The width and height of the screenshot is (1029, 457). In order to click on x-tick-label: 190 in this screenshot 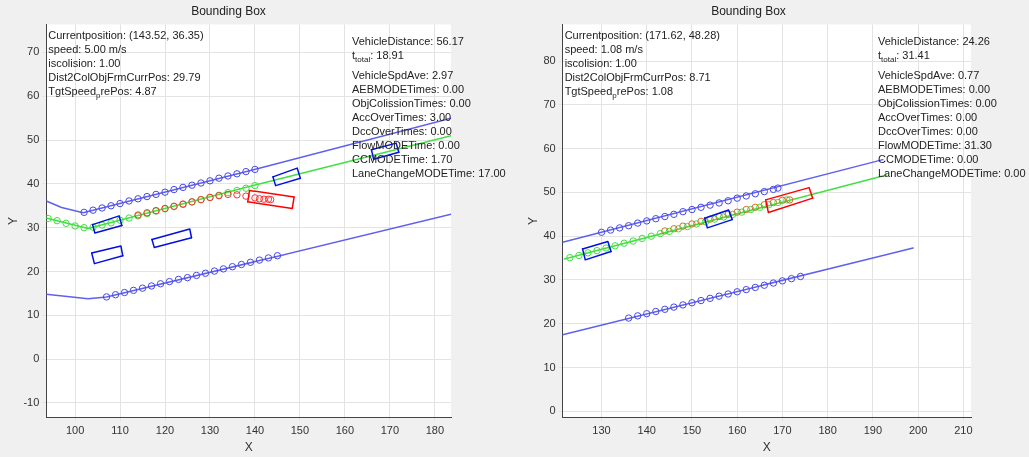, I will do `click(873, 430)`.